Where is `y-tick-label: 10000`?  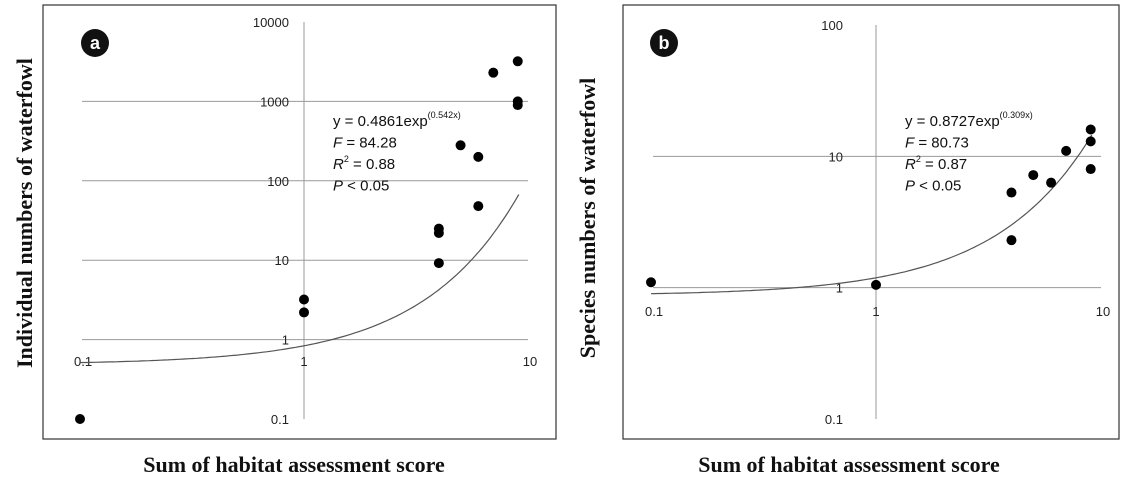 y-tick-label: 10000 is located at coordinates (271, 22).